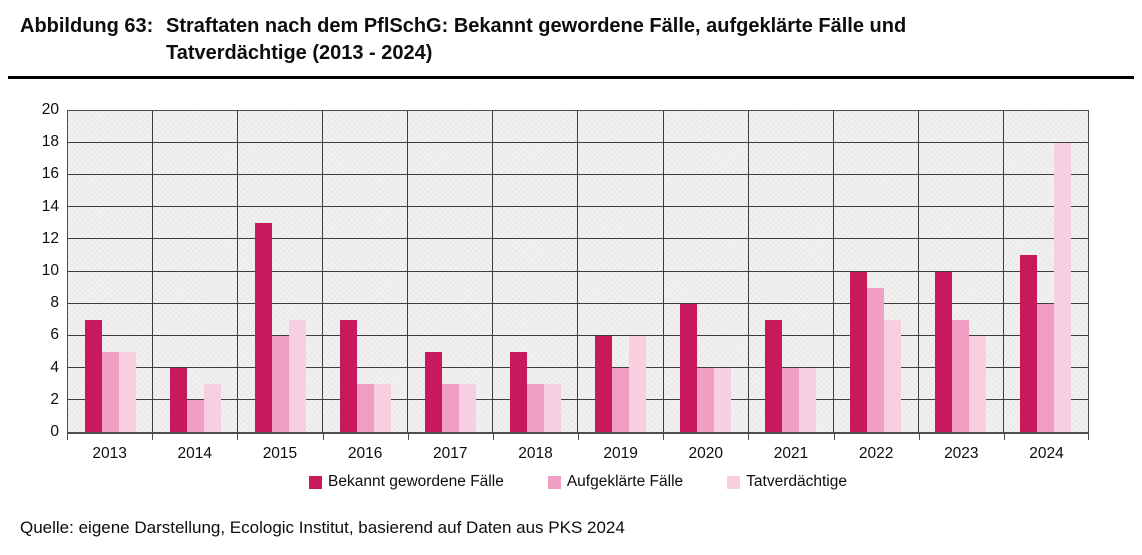 This screenshot has height=555, width=1142. Describe the element at coordinates (961, 271) in the screenshot. I see `bar-group-2023` at that location.